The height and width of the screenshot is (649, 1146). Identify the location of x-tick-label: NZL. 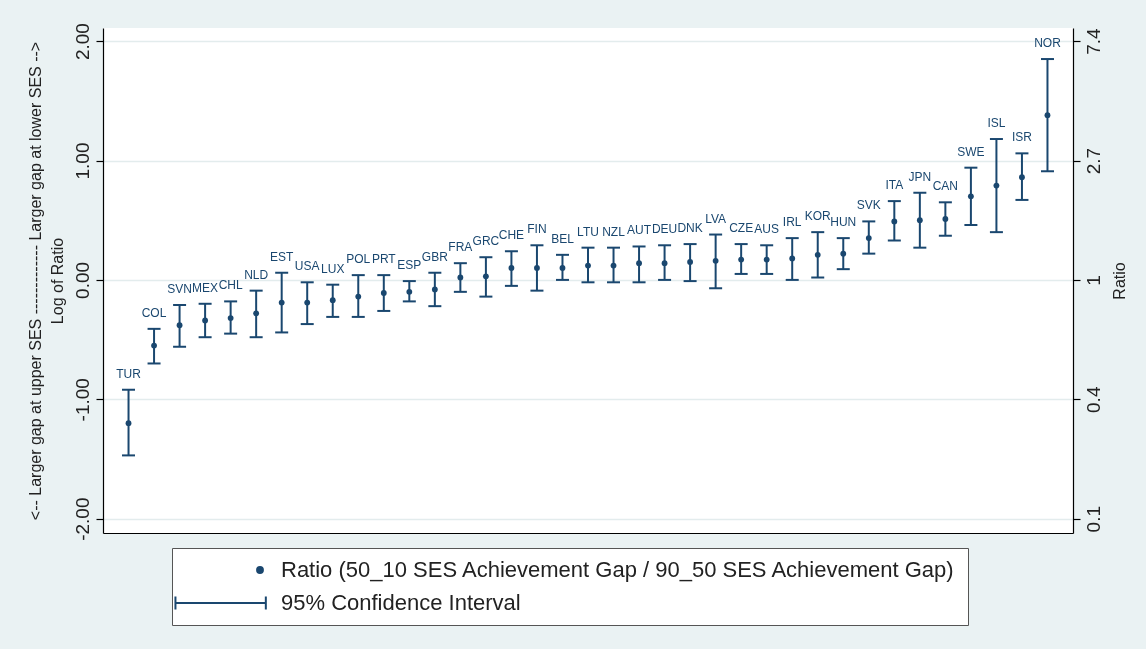
(614, 231).